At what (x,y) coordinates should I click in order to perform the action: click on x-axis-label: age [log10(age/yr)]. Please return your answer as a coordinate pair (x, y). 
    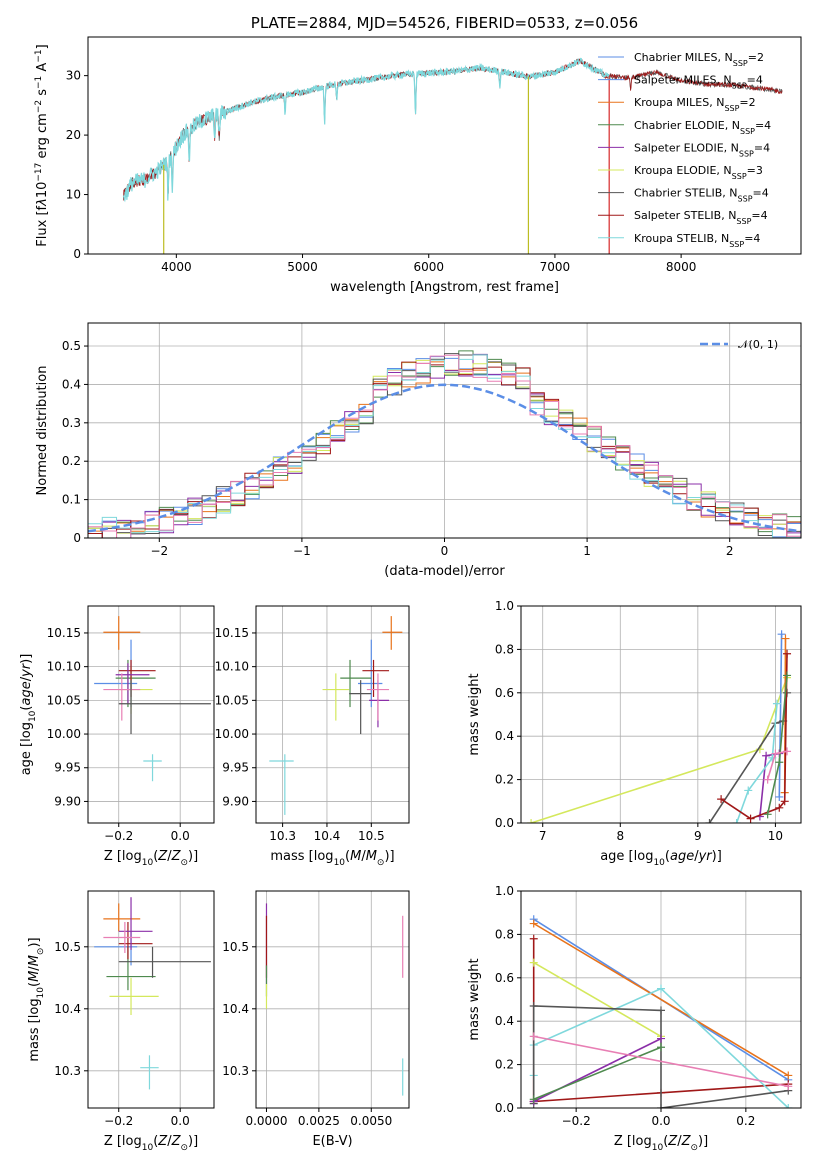
    Looking at the image, I should click on (661, 858).